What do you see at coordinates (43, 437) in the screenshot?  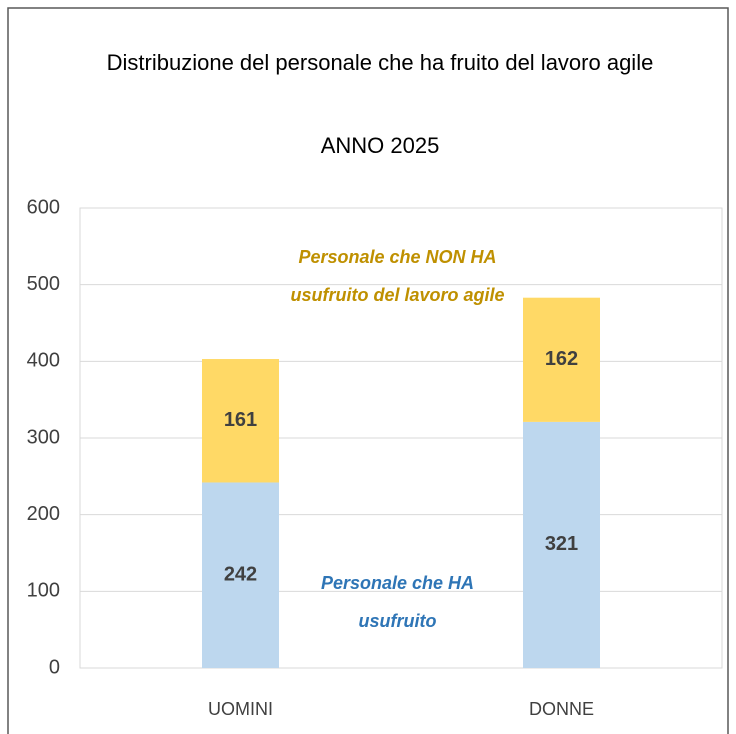 I see `y-tick-label: 300` at bounding box center [43, 437].